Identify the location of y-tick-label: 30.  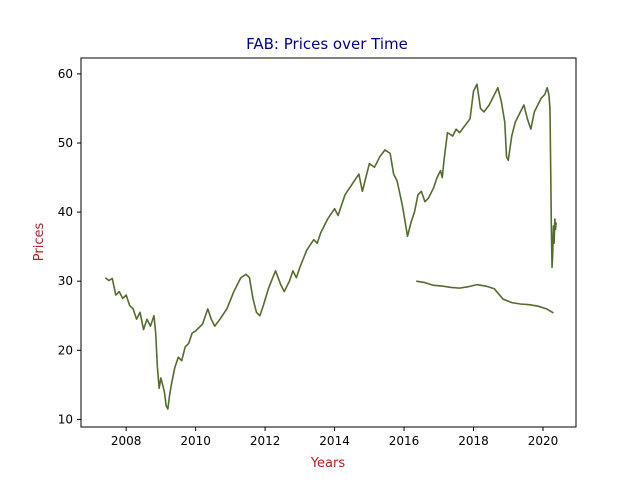
(65, 281).